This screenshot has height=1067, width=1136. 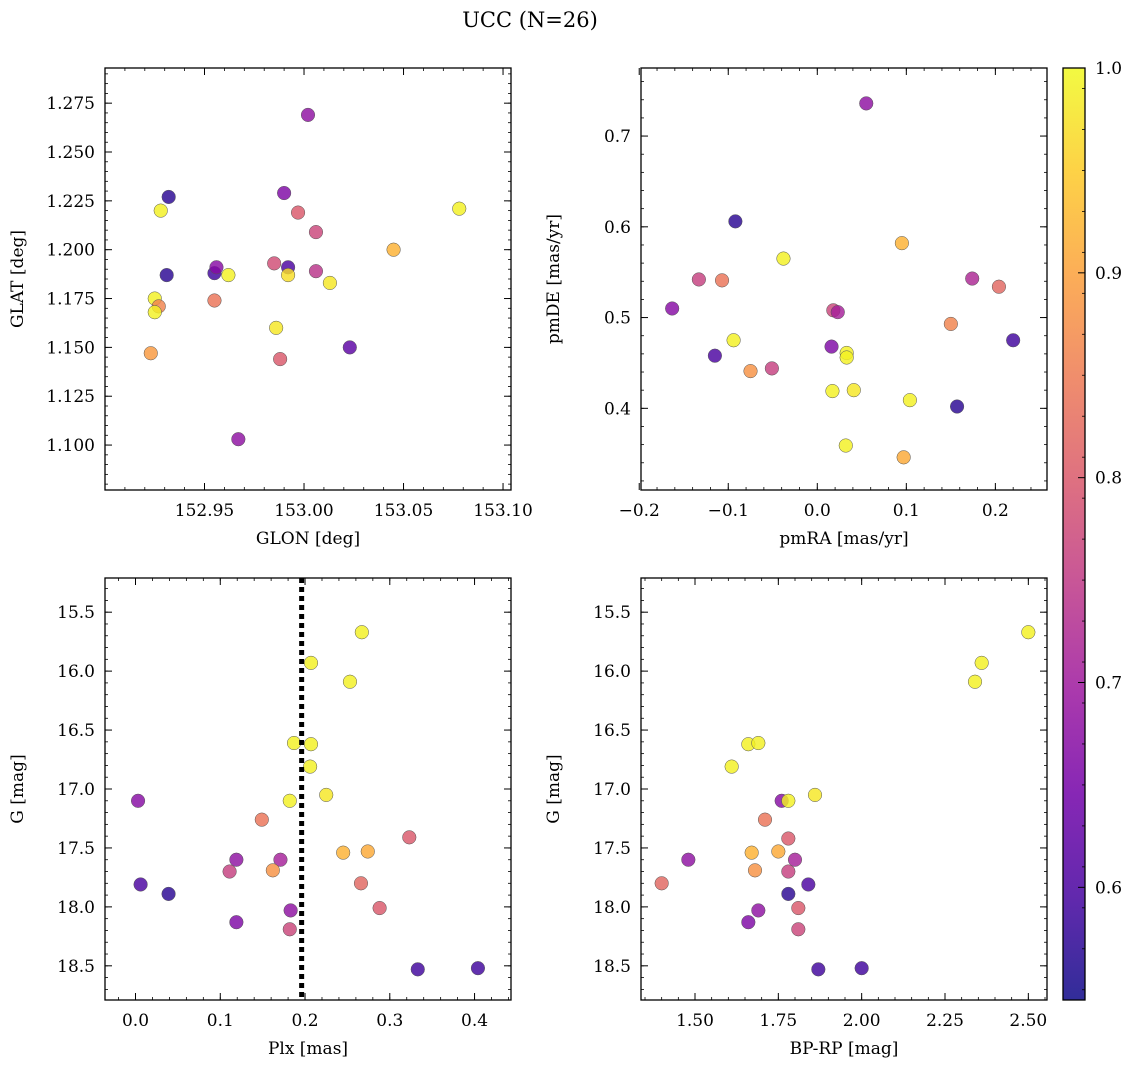 What do you see at coordinates (617, 228) in the screenshot?
I see `y-tick-label: 0.6` at bounding box center [617, 228].